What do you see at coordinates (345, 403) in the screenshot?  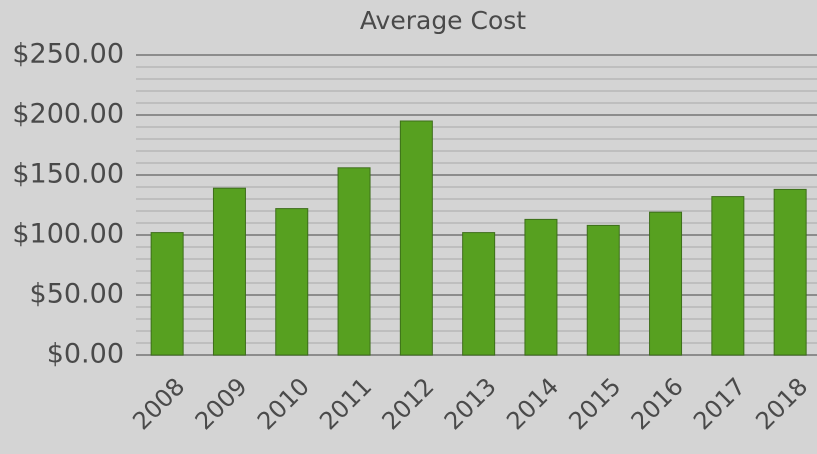 I see `x-tick-label: 2011` at bounding box center [345, 403].